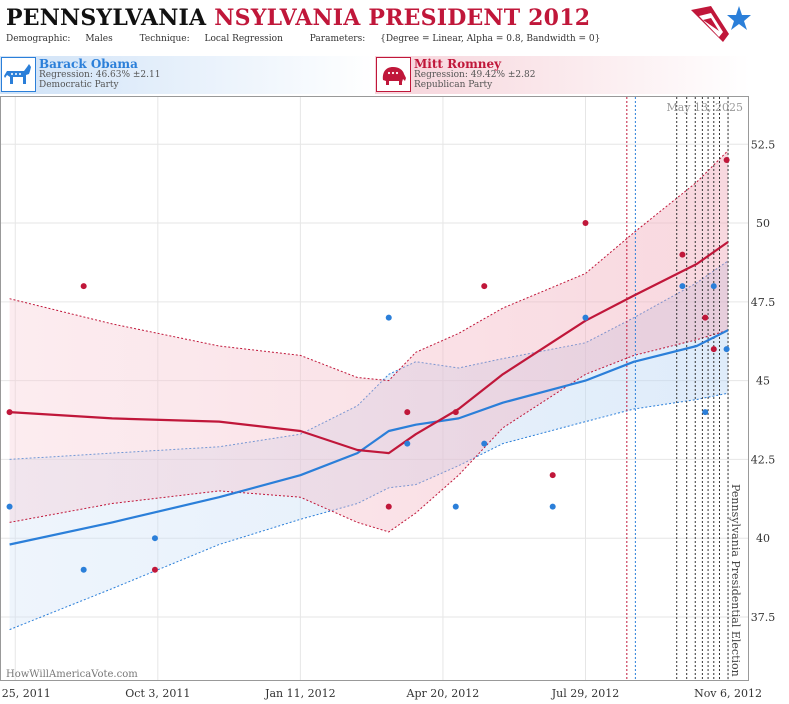  Describe the element at coordinates (243, 39) in the screenshot. I see `technique-value: Local Regression` at that location.